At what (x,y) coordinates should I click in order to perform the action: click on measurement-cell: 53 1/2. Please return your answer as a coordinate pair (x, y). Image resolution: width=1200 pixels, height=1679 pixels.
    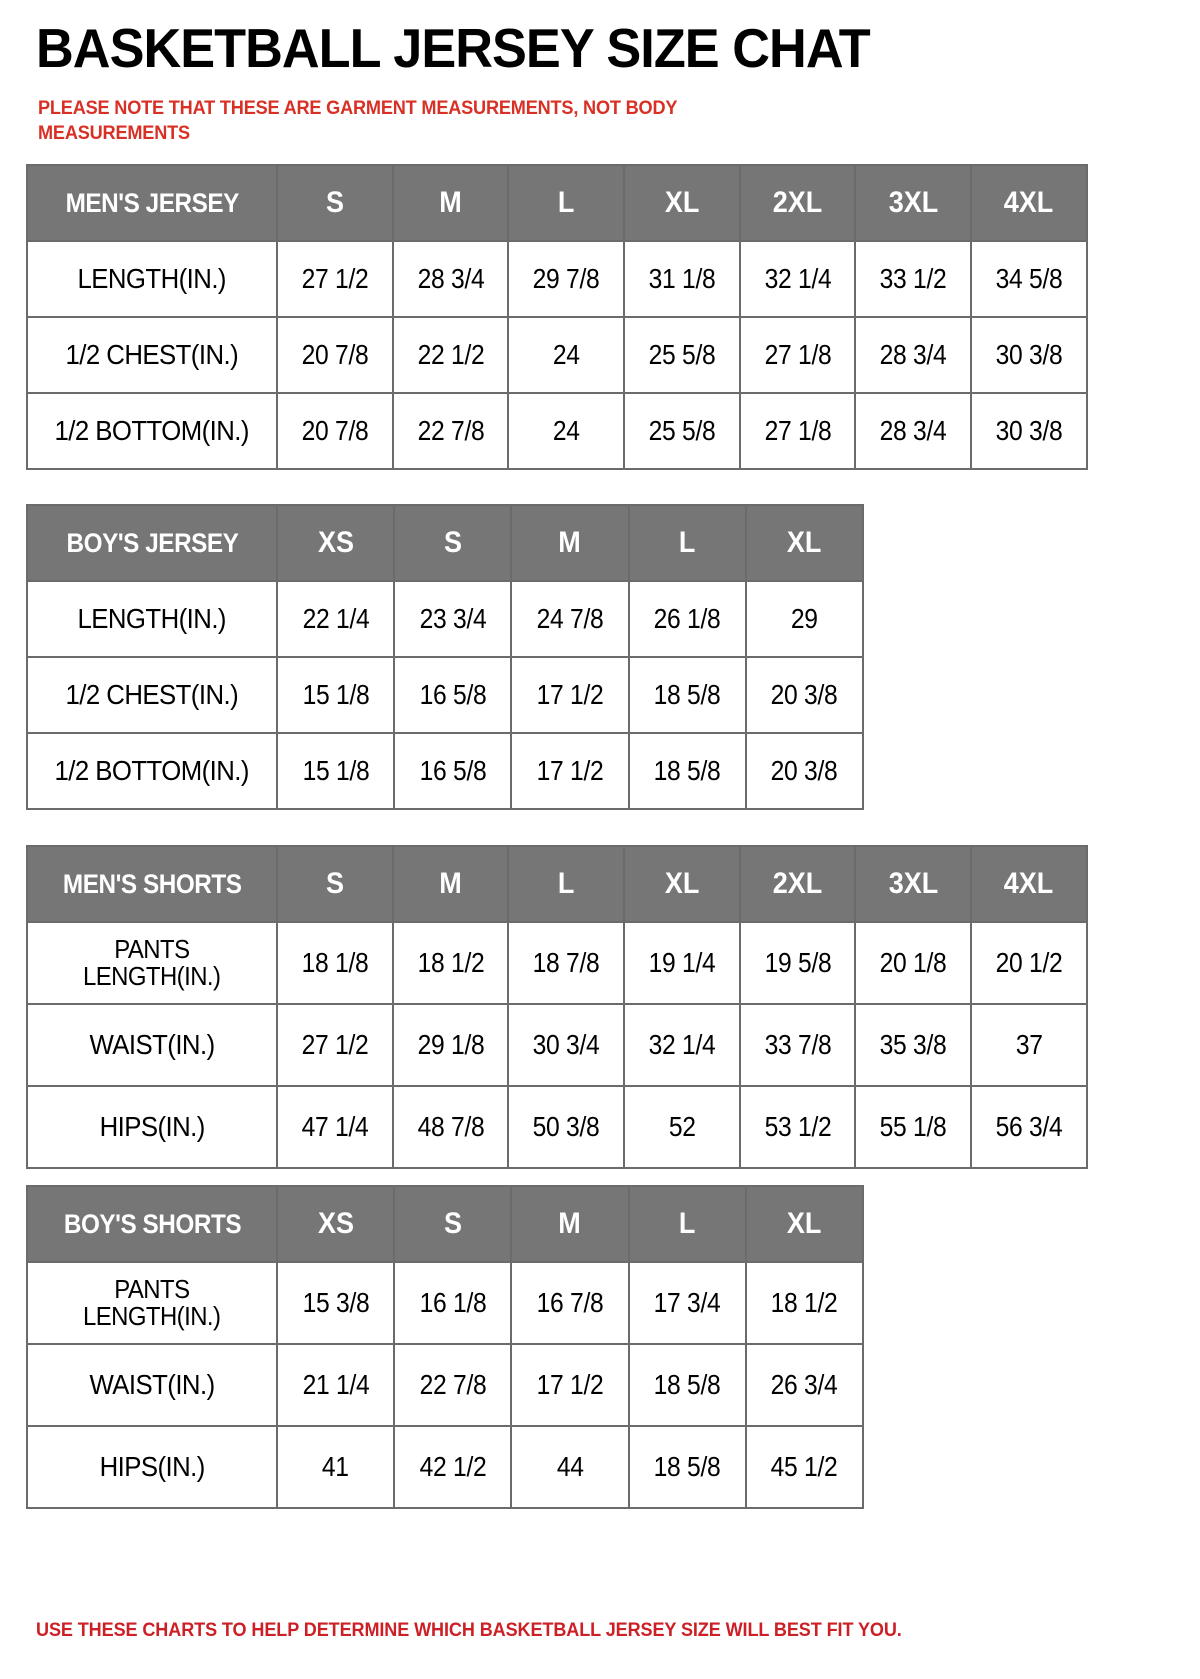
    Looking at the image, I should click on (797, 1127).